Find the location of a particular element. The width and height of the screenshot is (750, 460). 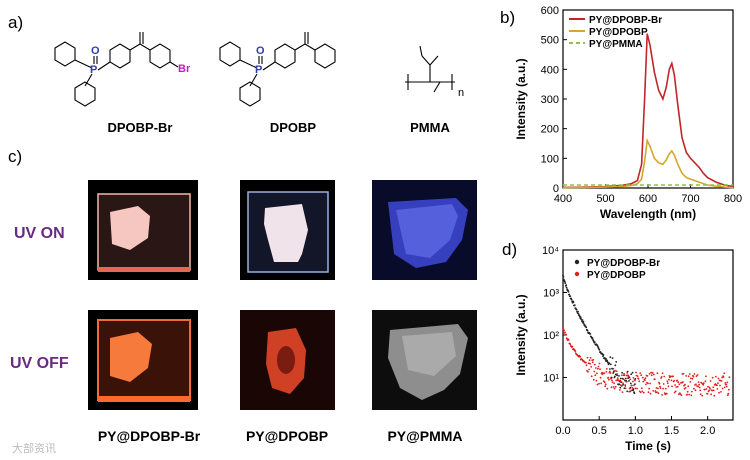

y-tick-label: 500 is located at coordinates (550, 41).